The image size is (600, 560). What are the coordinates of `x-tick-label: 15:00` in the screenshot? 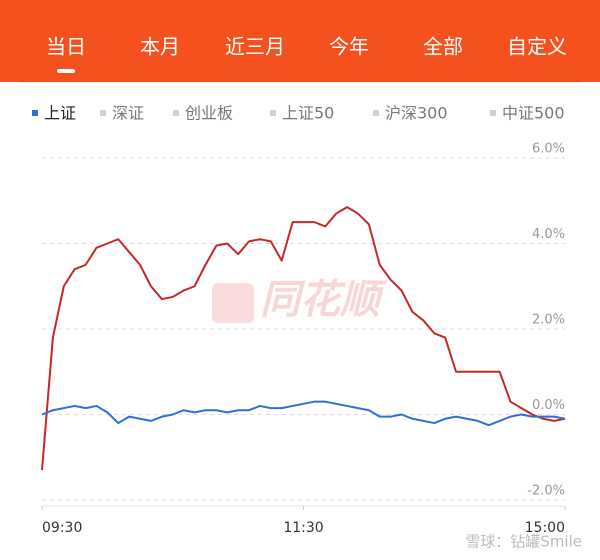 It's located at (545, 528).